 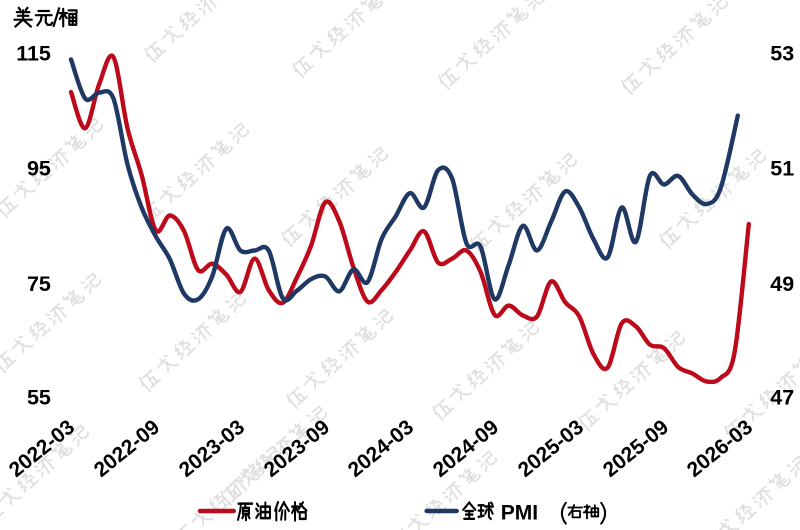 I want to click on svg-text: 55, so click(x=39, y=398).